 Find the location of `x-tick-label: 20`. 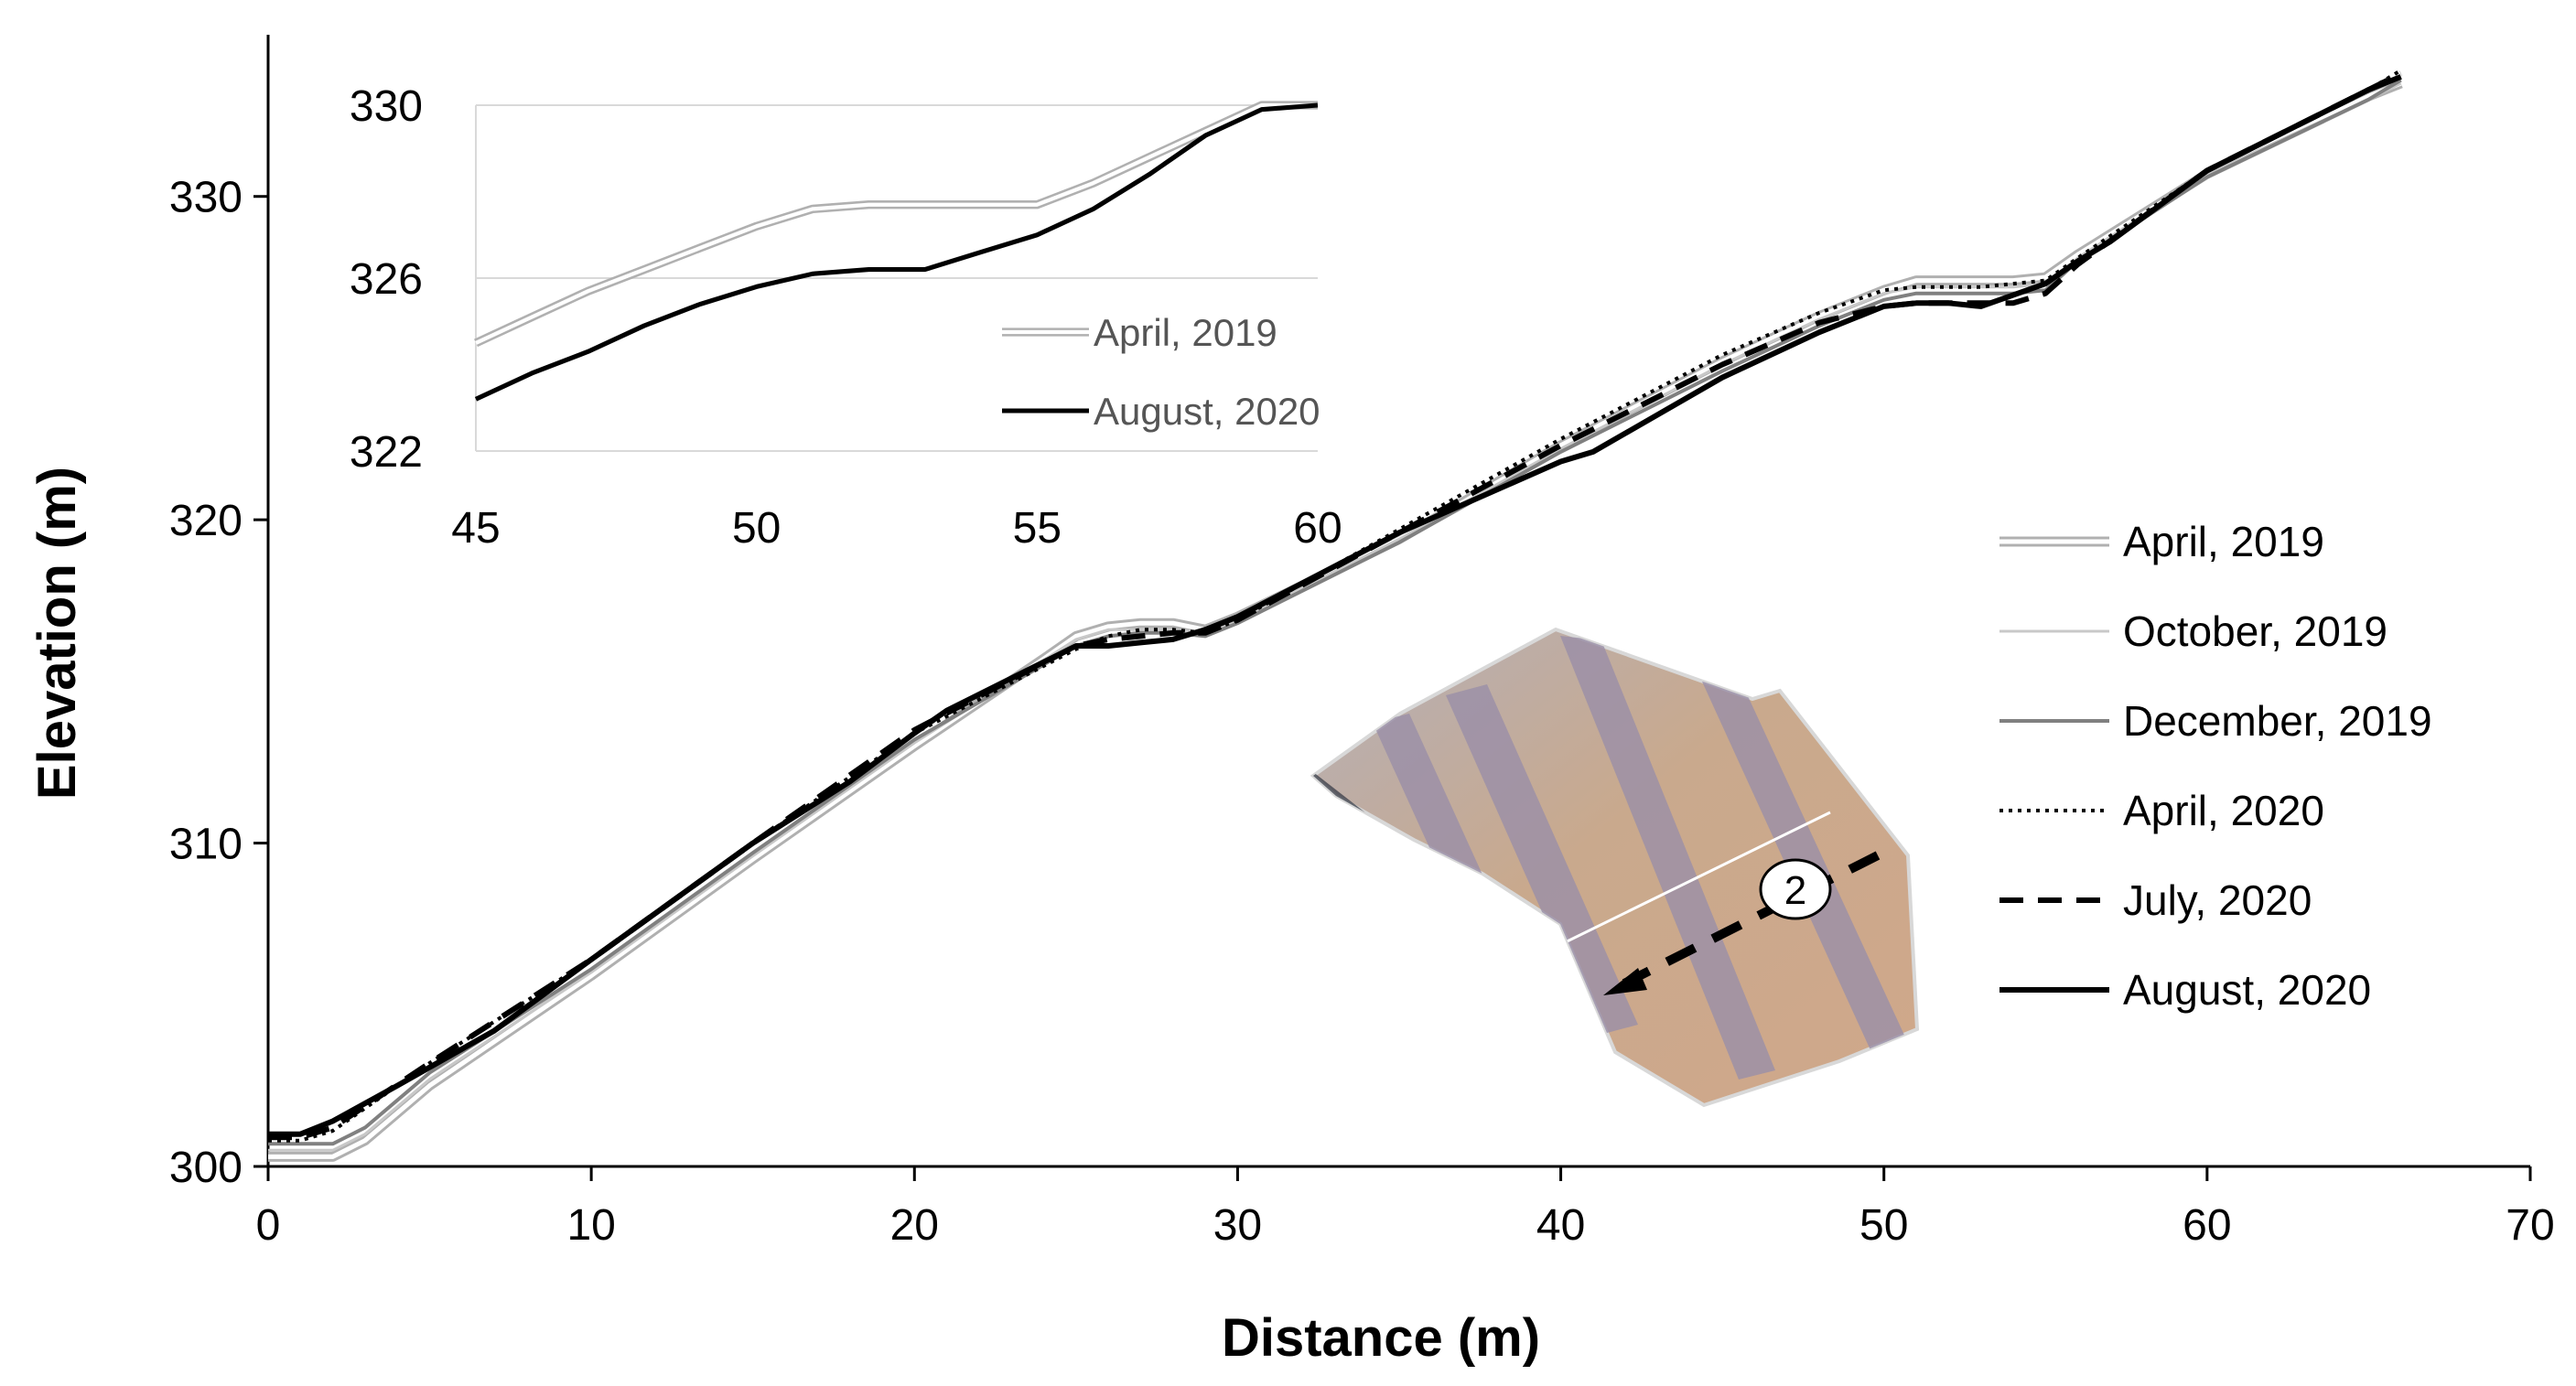

x-tick-label: 20 is located at coordinates (914, 1226).